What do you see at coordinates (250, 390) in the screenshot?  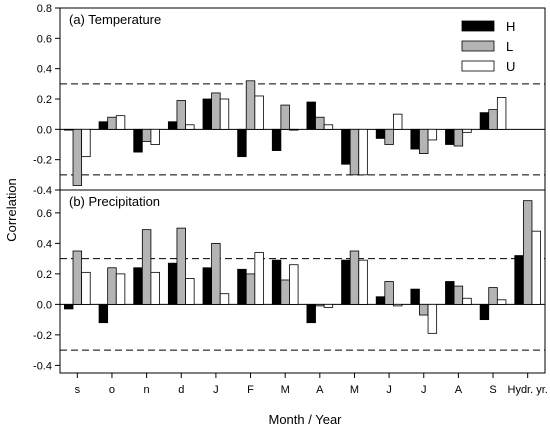 I see `x-tick-label: F` at bounding box center [250, 390].